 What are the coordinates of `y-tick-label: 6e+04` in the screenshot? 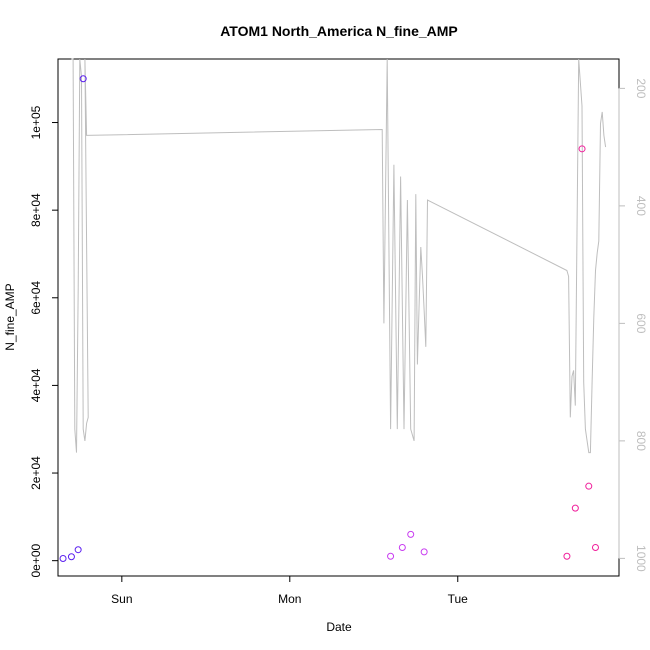 It's located at (36, 298).